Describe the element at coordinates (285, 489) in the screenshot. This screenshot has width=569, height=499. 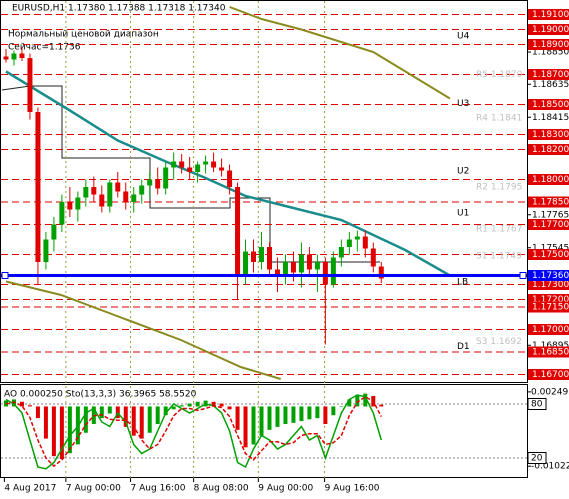
I see `x-tick-label: 9 Aug 00:00` at that location.